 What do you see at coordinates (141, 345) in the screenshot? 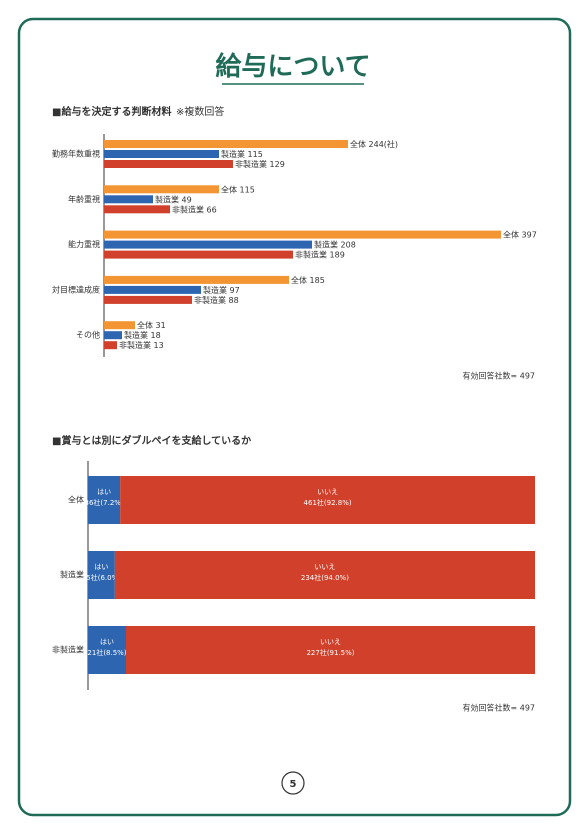
I see `value-label: 非製造業 13` at bounding box center [141, 345].